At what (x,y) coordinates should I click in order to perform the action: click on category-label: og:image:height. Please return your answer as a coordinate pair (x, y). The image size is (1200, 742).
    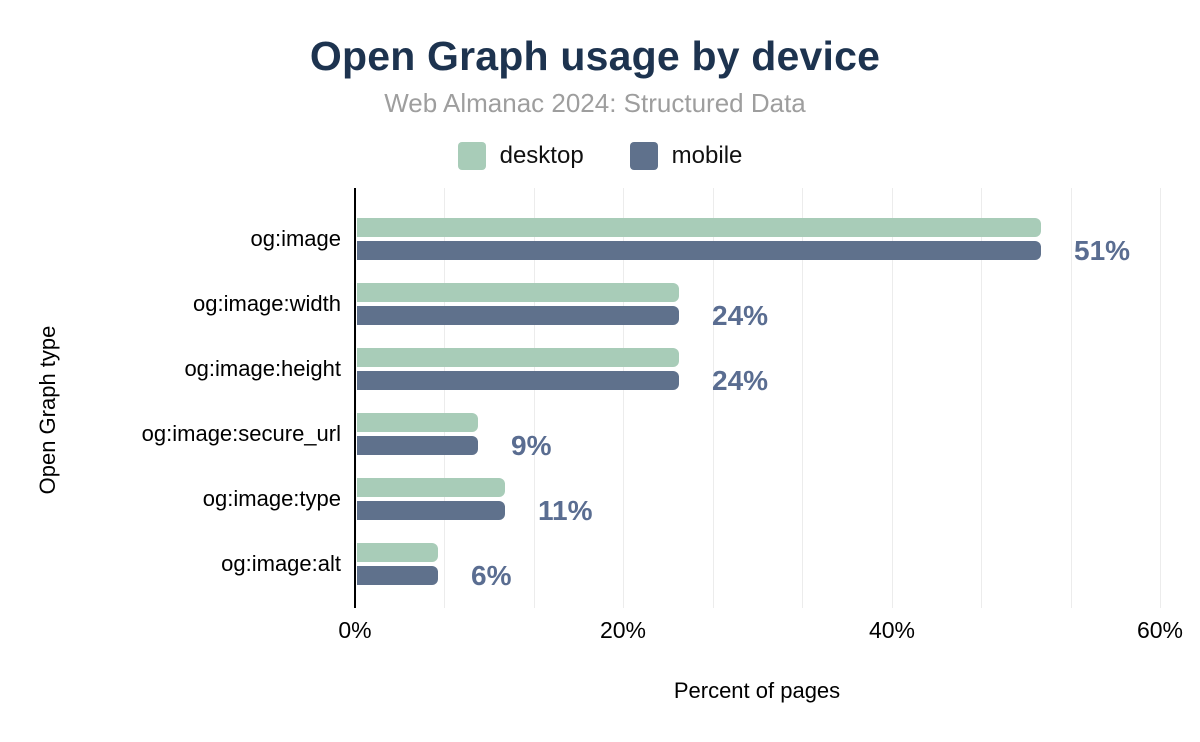
    Looking at the image, I should click on (262, 368).